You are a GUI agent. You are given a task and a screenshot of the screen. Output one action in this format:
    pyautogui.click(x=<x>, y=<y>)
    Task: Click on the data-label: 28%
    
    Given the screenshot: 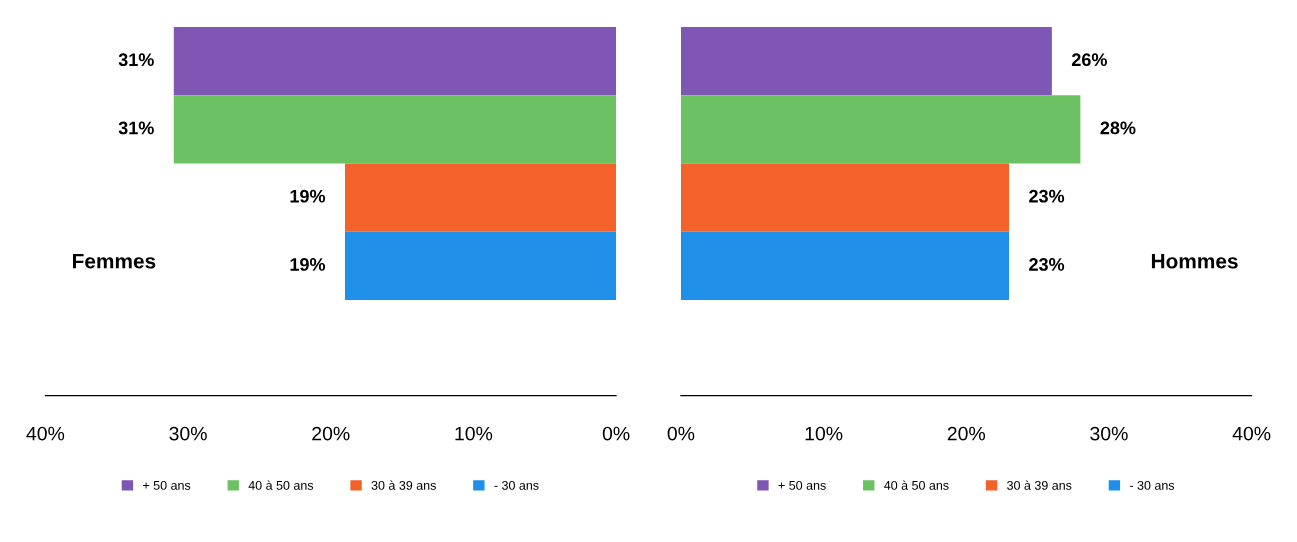 What is the action you would take?
    pyautogui.click(x=1118, y=128)
    